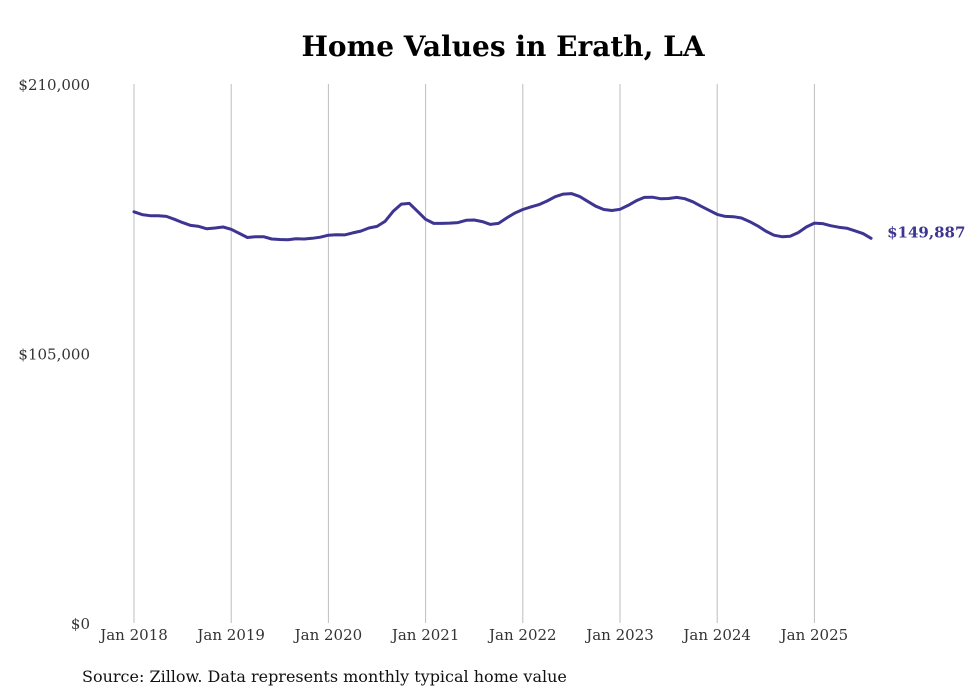 Image resolution: width=980 pixels, height=699 pixels. I want to click on chart-title: Home Values in Erath, LA, so click(503, 46).